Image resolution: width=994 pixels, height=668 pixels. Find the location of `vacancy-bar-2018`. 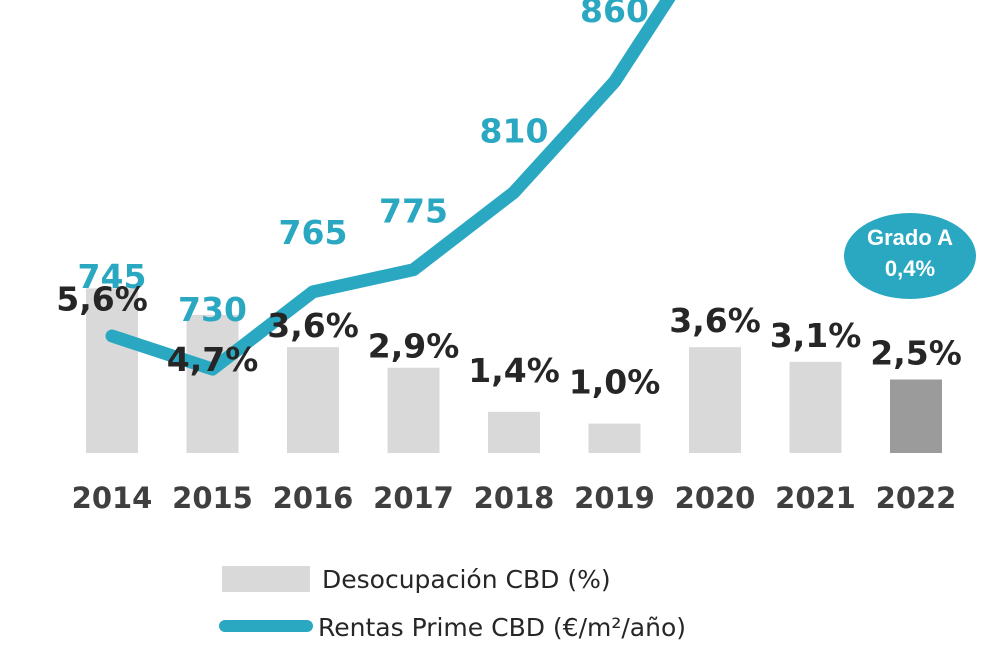

vacancy-bar-2018 is located at coordinates (514, 432).